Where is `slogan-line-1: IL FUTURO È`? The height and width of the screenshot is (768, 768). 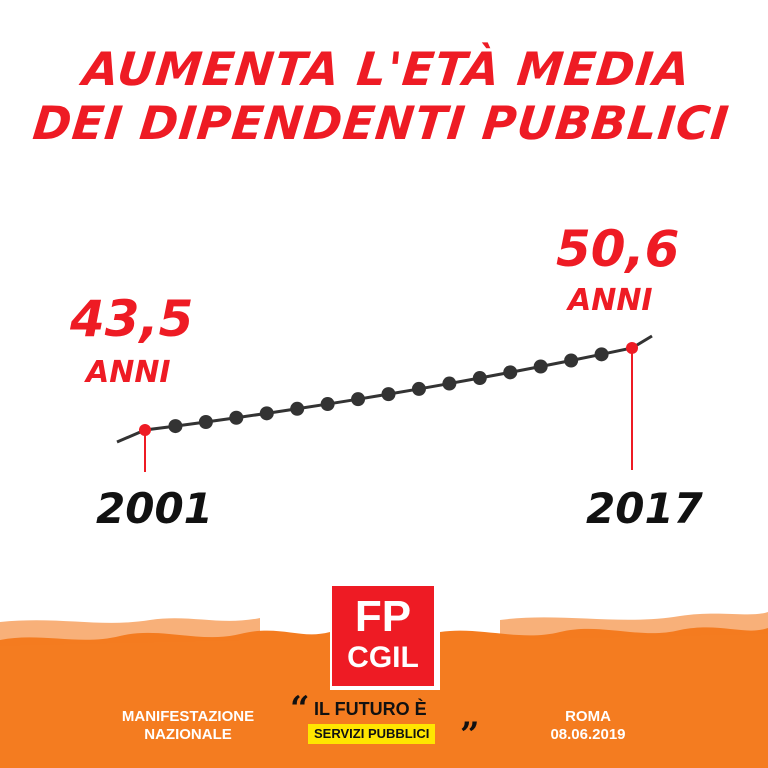 slogan-line-1: IL FUTURO È is located at coordinates (370, 709).